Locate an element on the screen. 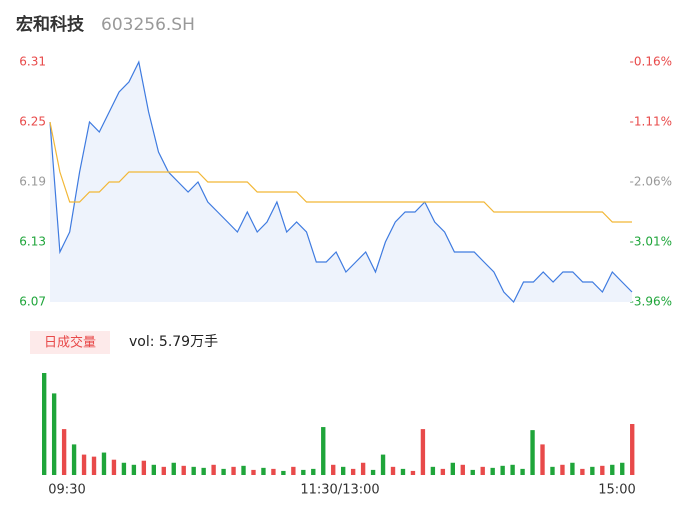 Image resolution: width=686 pixels, height=524 pixels. y2-tick-label: -0.16% is located at coordinates (651, 62).